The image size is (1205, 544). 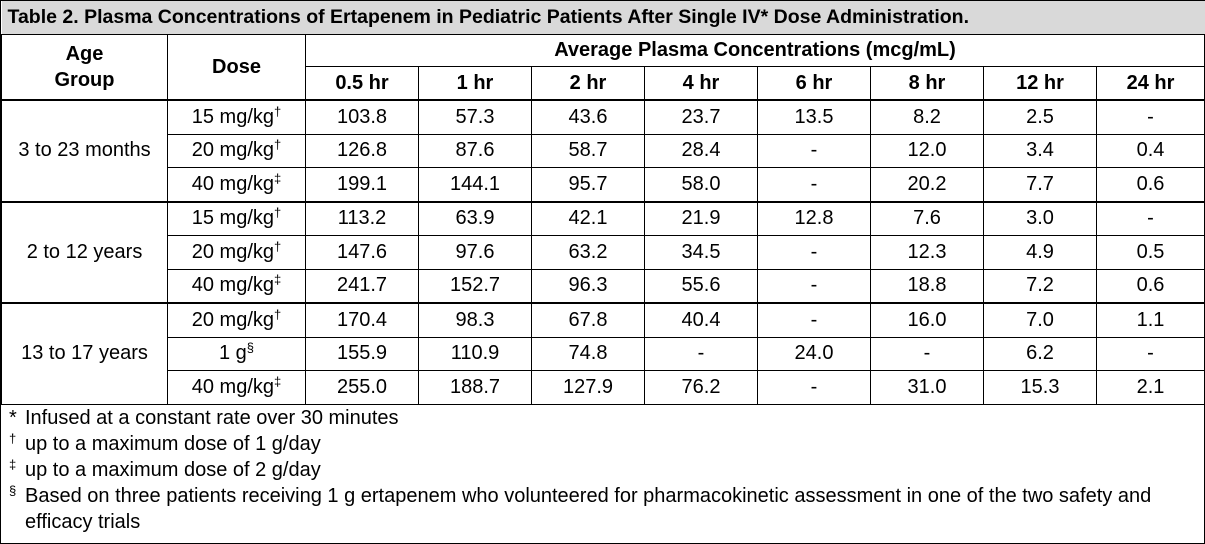 I want to click on concentration-cell: 28.4, so click(x=701, y=150).